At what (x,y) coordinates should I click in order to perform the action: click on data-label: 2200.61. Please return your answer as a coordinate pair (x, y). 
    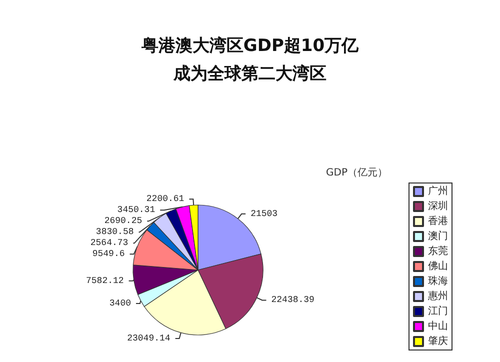
    Looking at the image, I should click on (165, 199).